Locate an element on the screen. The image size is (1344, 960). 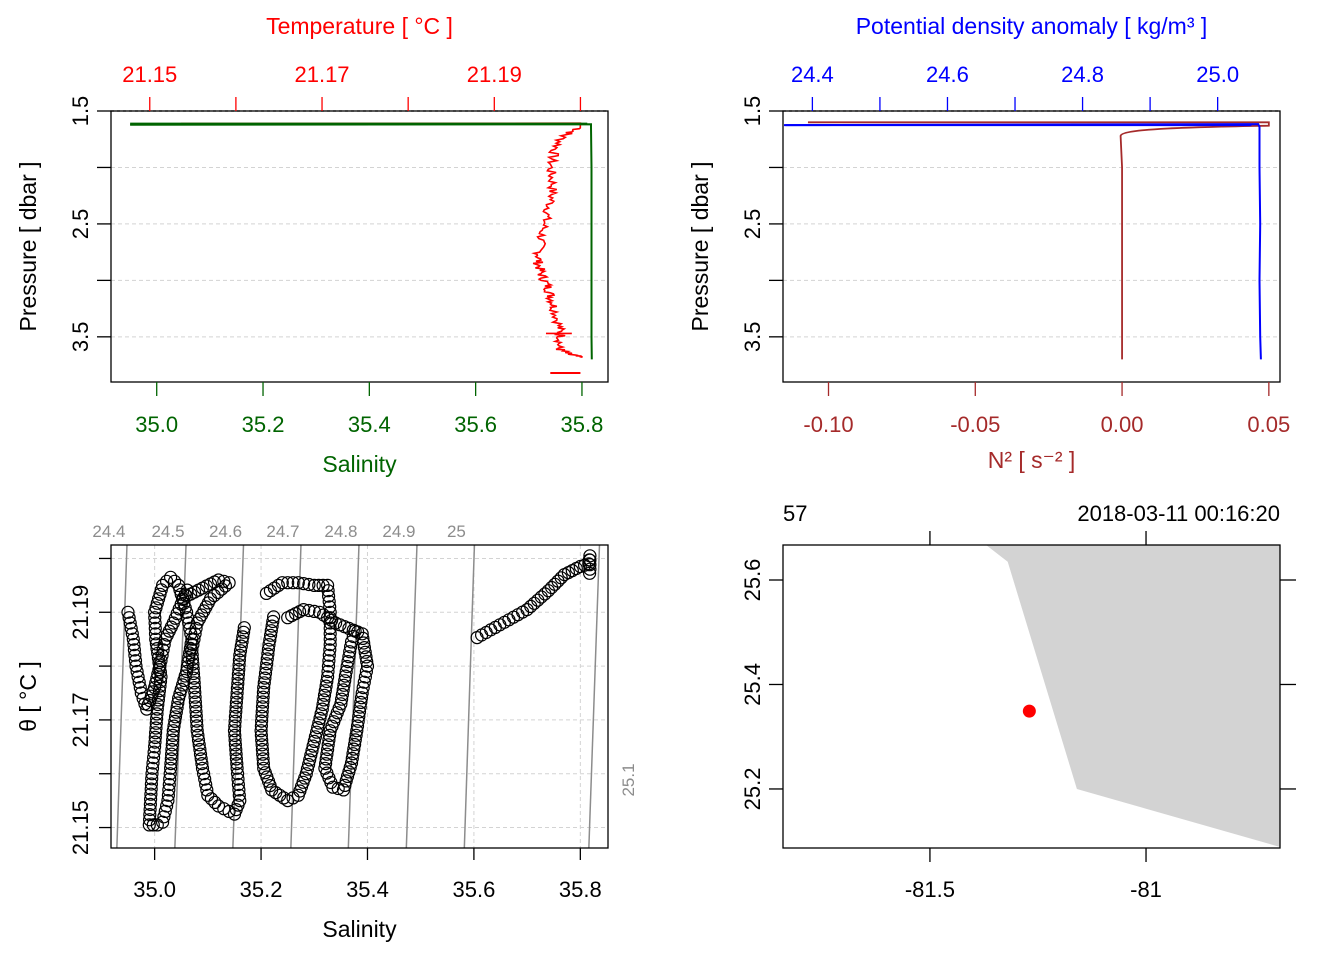
salinity-axis-title: Salinity is located at coordinates (359, 929).